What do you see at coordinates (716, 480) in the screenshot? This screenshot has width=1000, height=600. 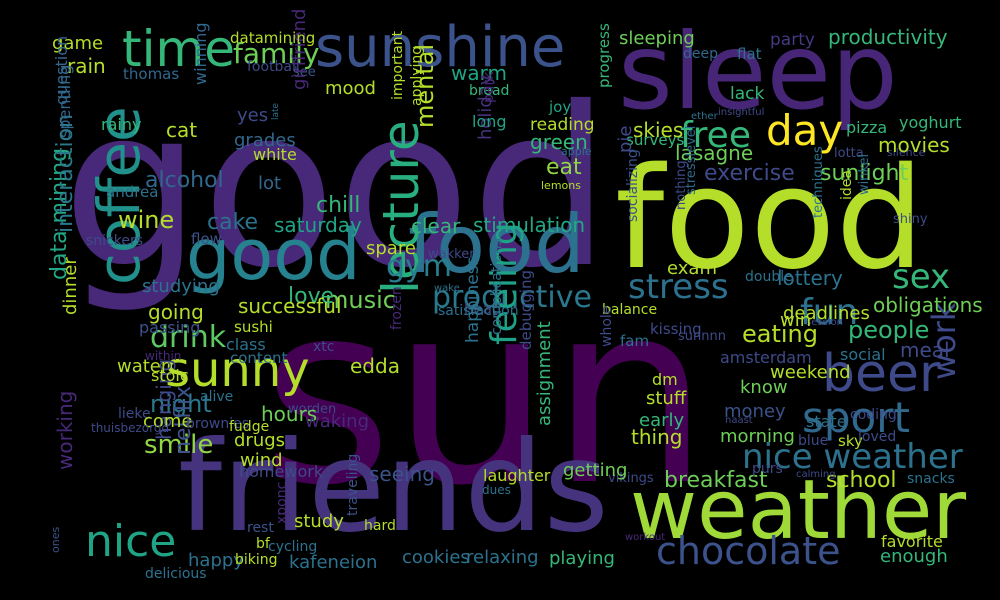 I see `cloud-word: breakfast` at bounding box center [716, 480].